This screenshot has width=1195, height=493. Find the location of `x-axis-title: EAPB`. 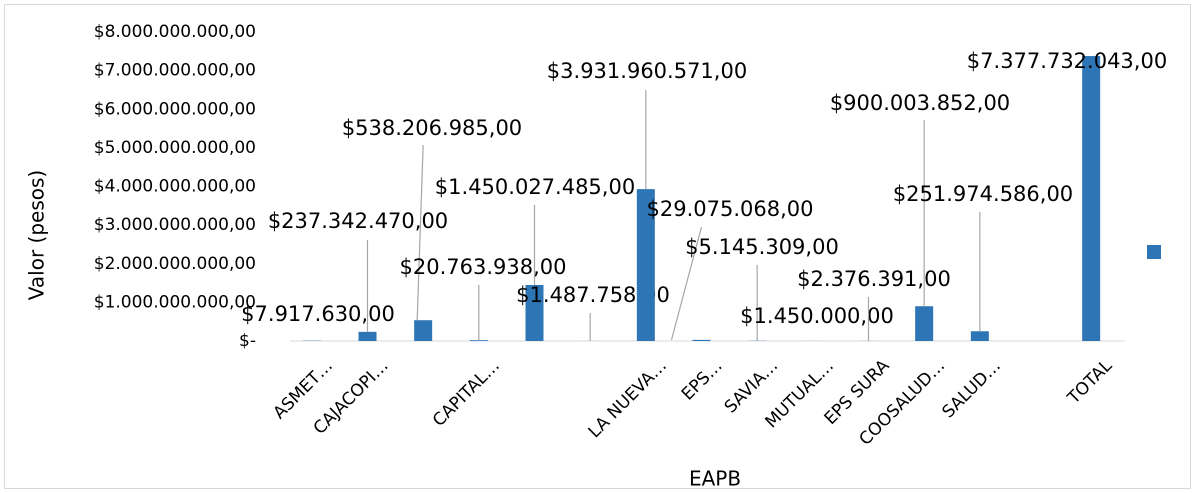

x-axis-title: EAPB is located at coordinates (715, 479).